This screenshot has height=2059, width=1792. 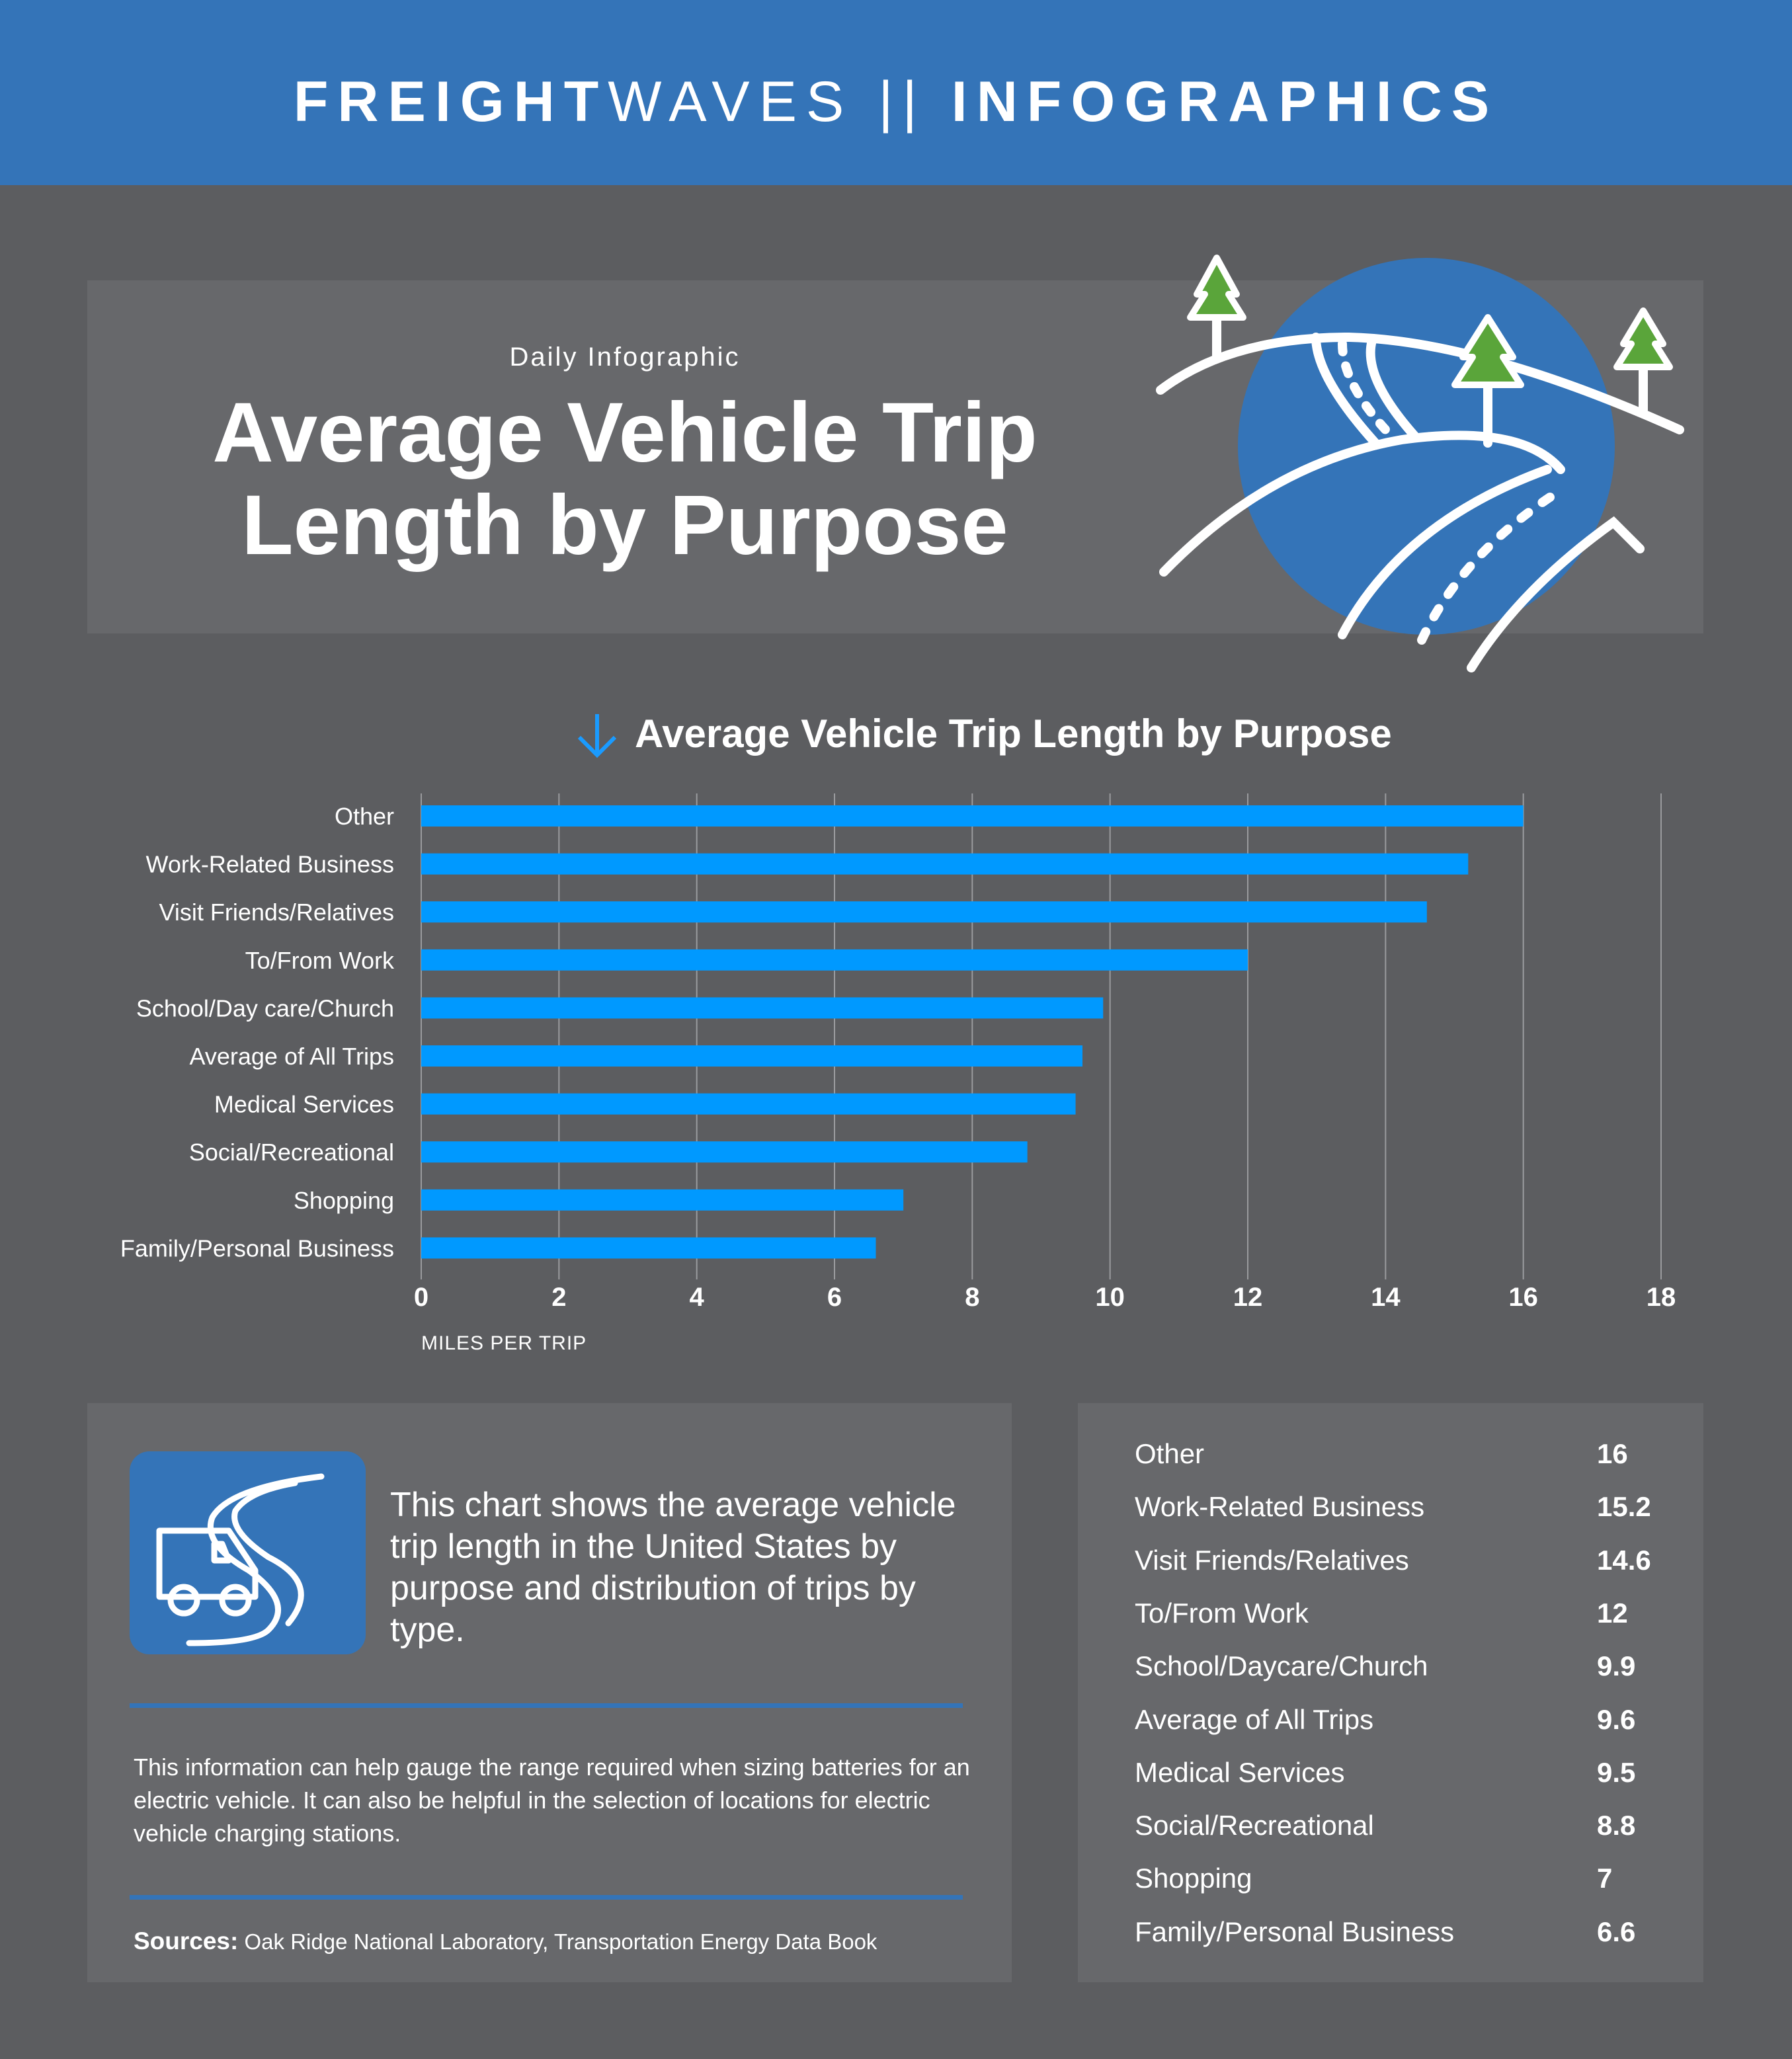 I want to click on page-title: Average Vehicle Trip Length by Purpose, so click(x=625, y=479).